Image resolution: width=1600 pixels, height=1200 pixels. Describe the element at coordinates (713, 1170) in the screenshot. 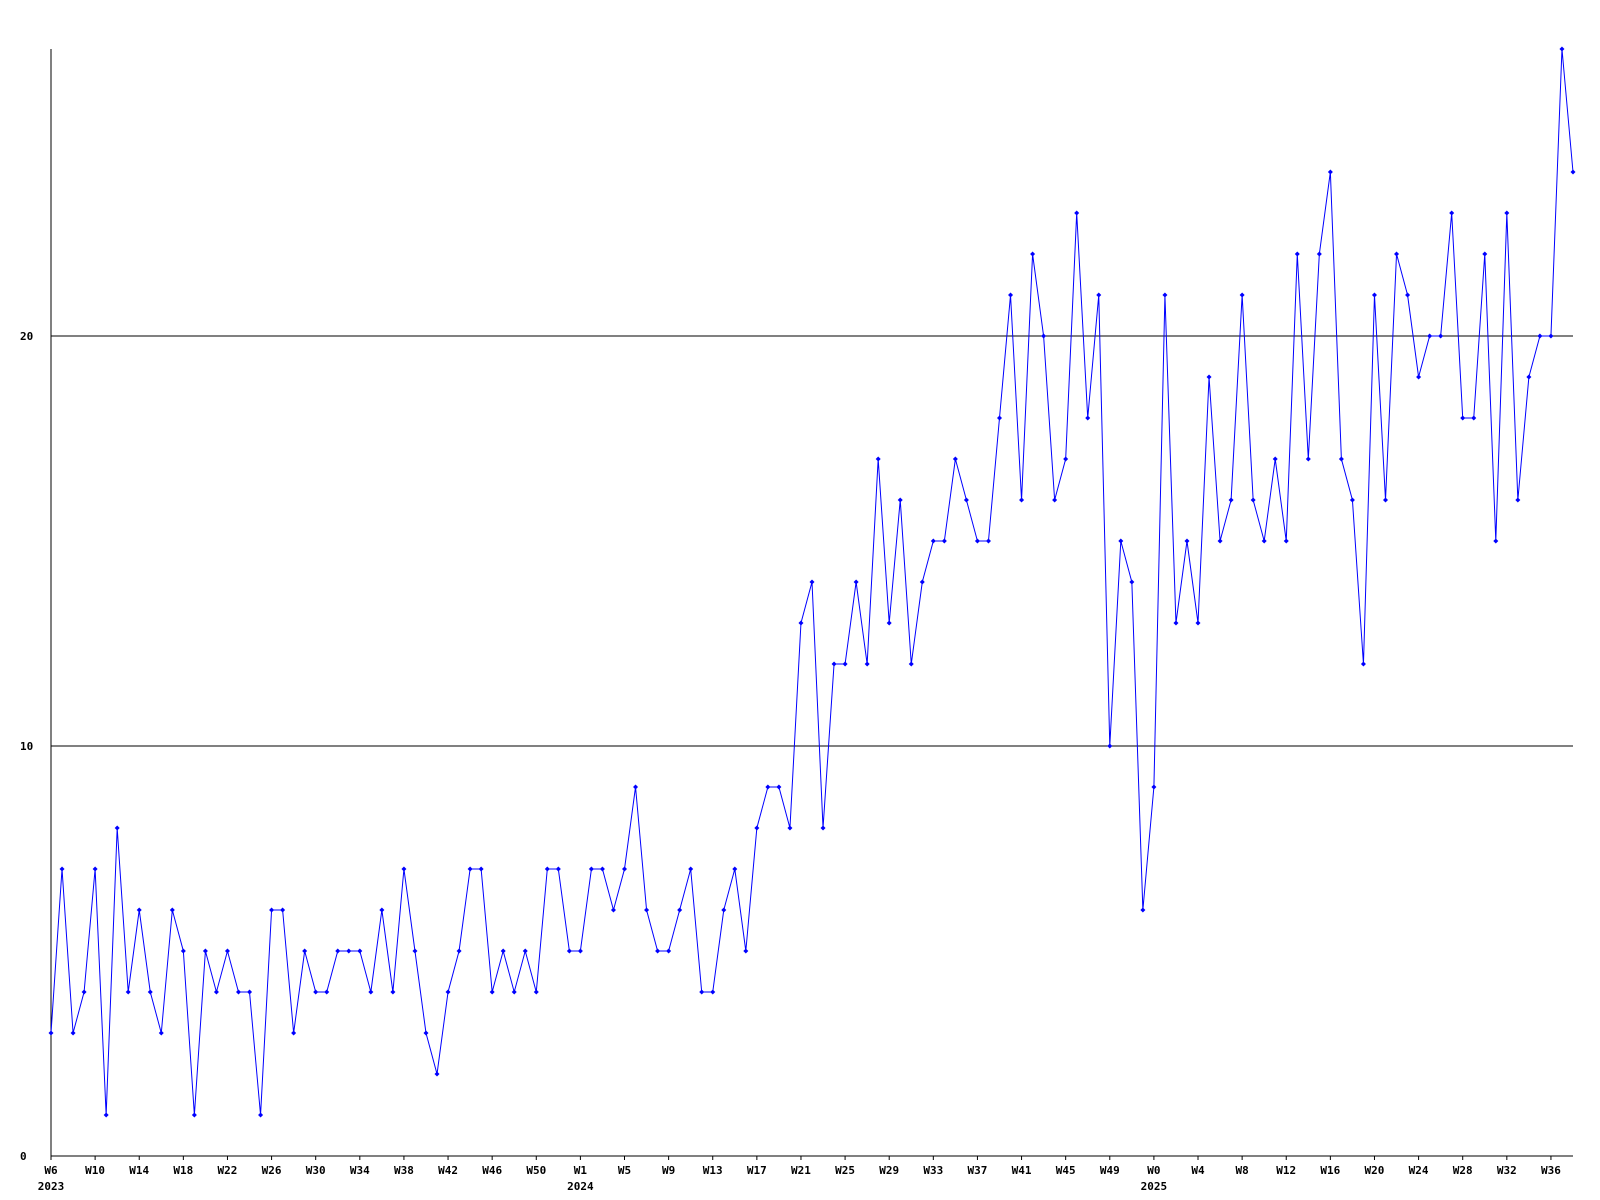

I see `x-tick-label: W13` at that location.